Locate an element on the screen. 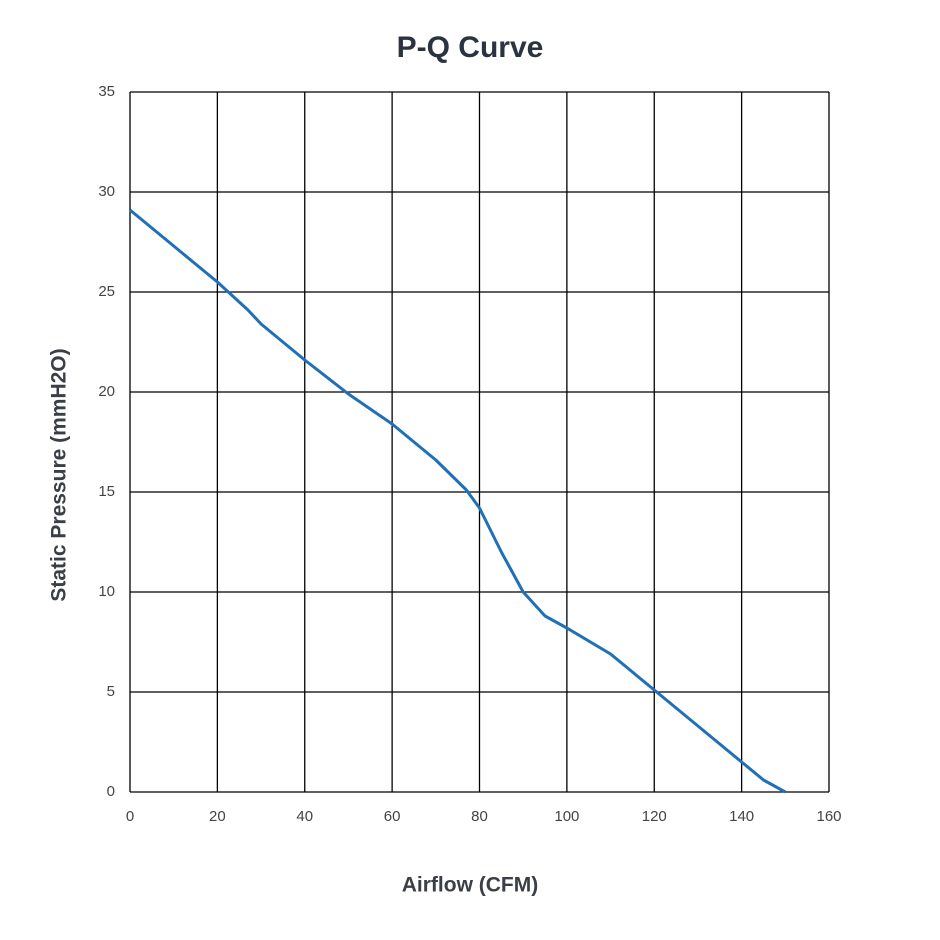 The image size is (940, 940). y-tick-label: 35 is located at coordinates (106, 91).